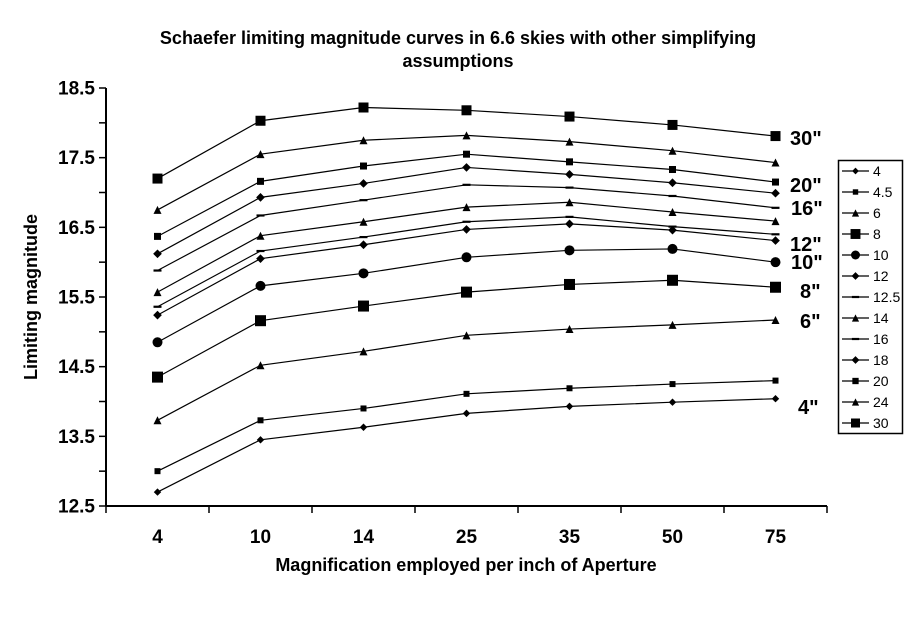  What do you see at coordinates (31, 297) in the screenshot?
I see `y-axis-title: Limiting magnitude` at bounding box center [31, 297].